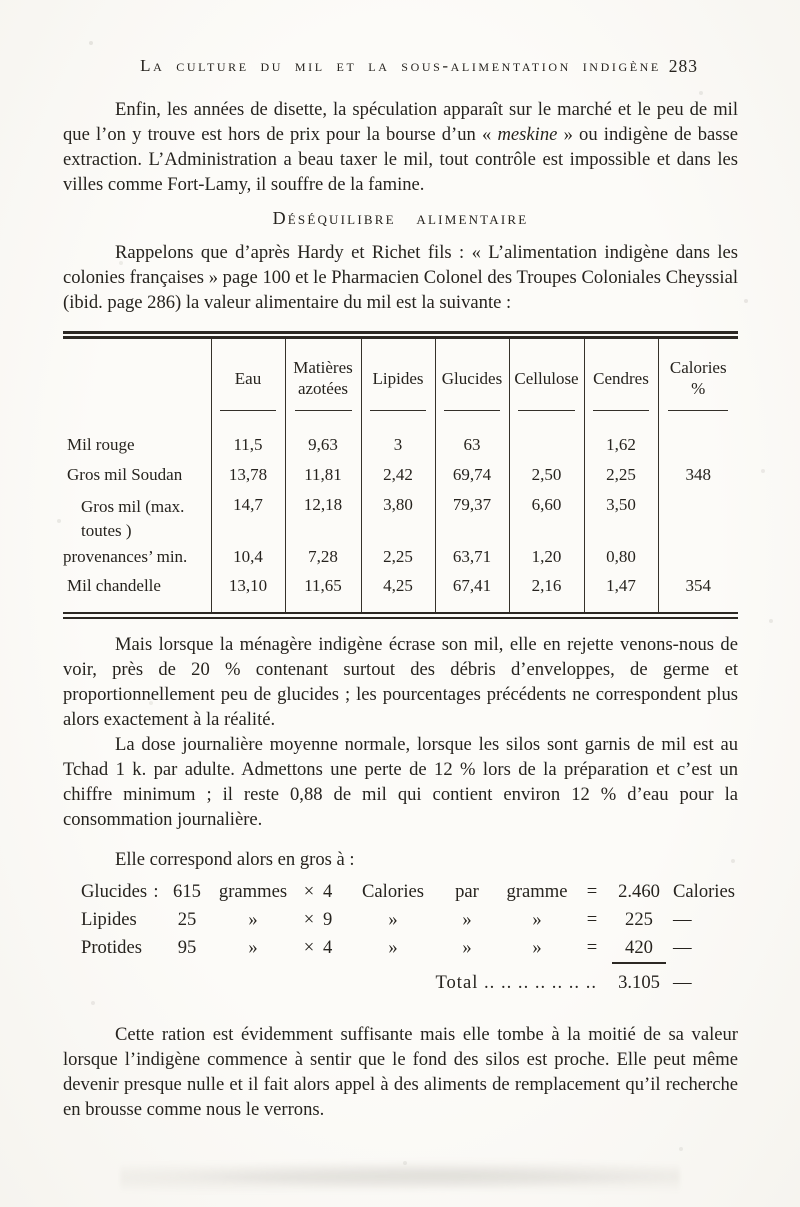 Image resolution: width=800 pixels, height=1207 pixels. What do you see at coordinates (247, 521) in the screenshot?
I see `table-cell: 14,7` at bounding box center [247, 521].